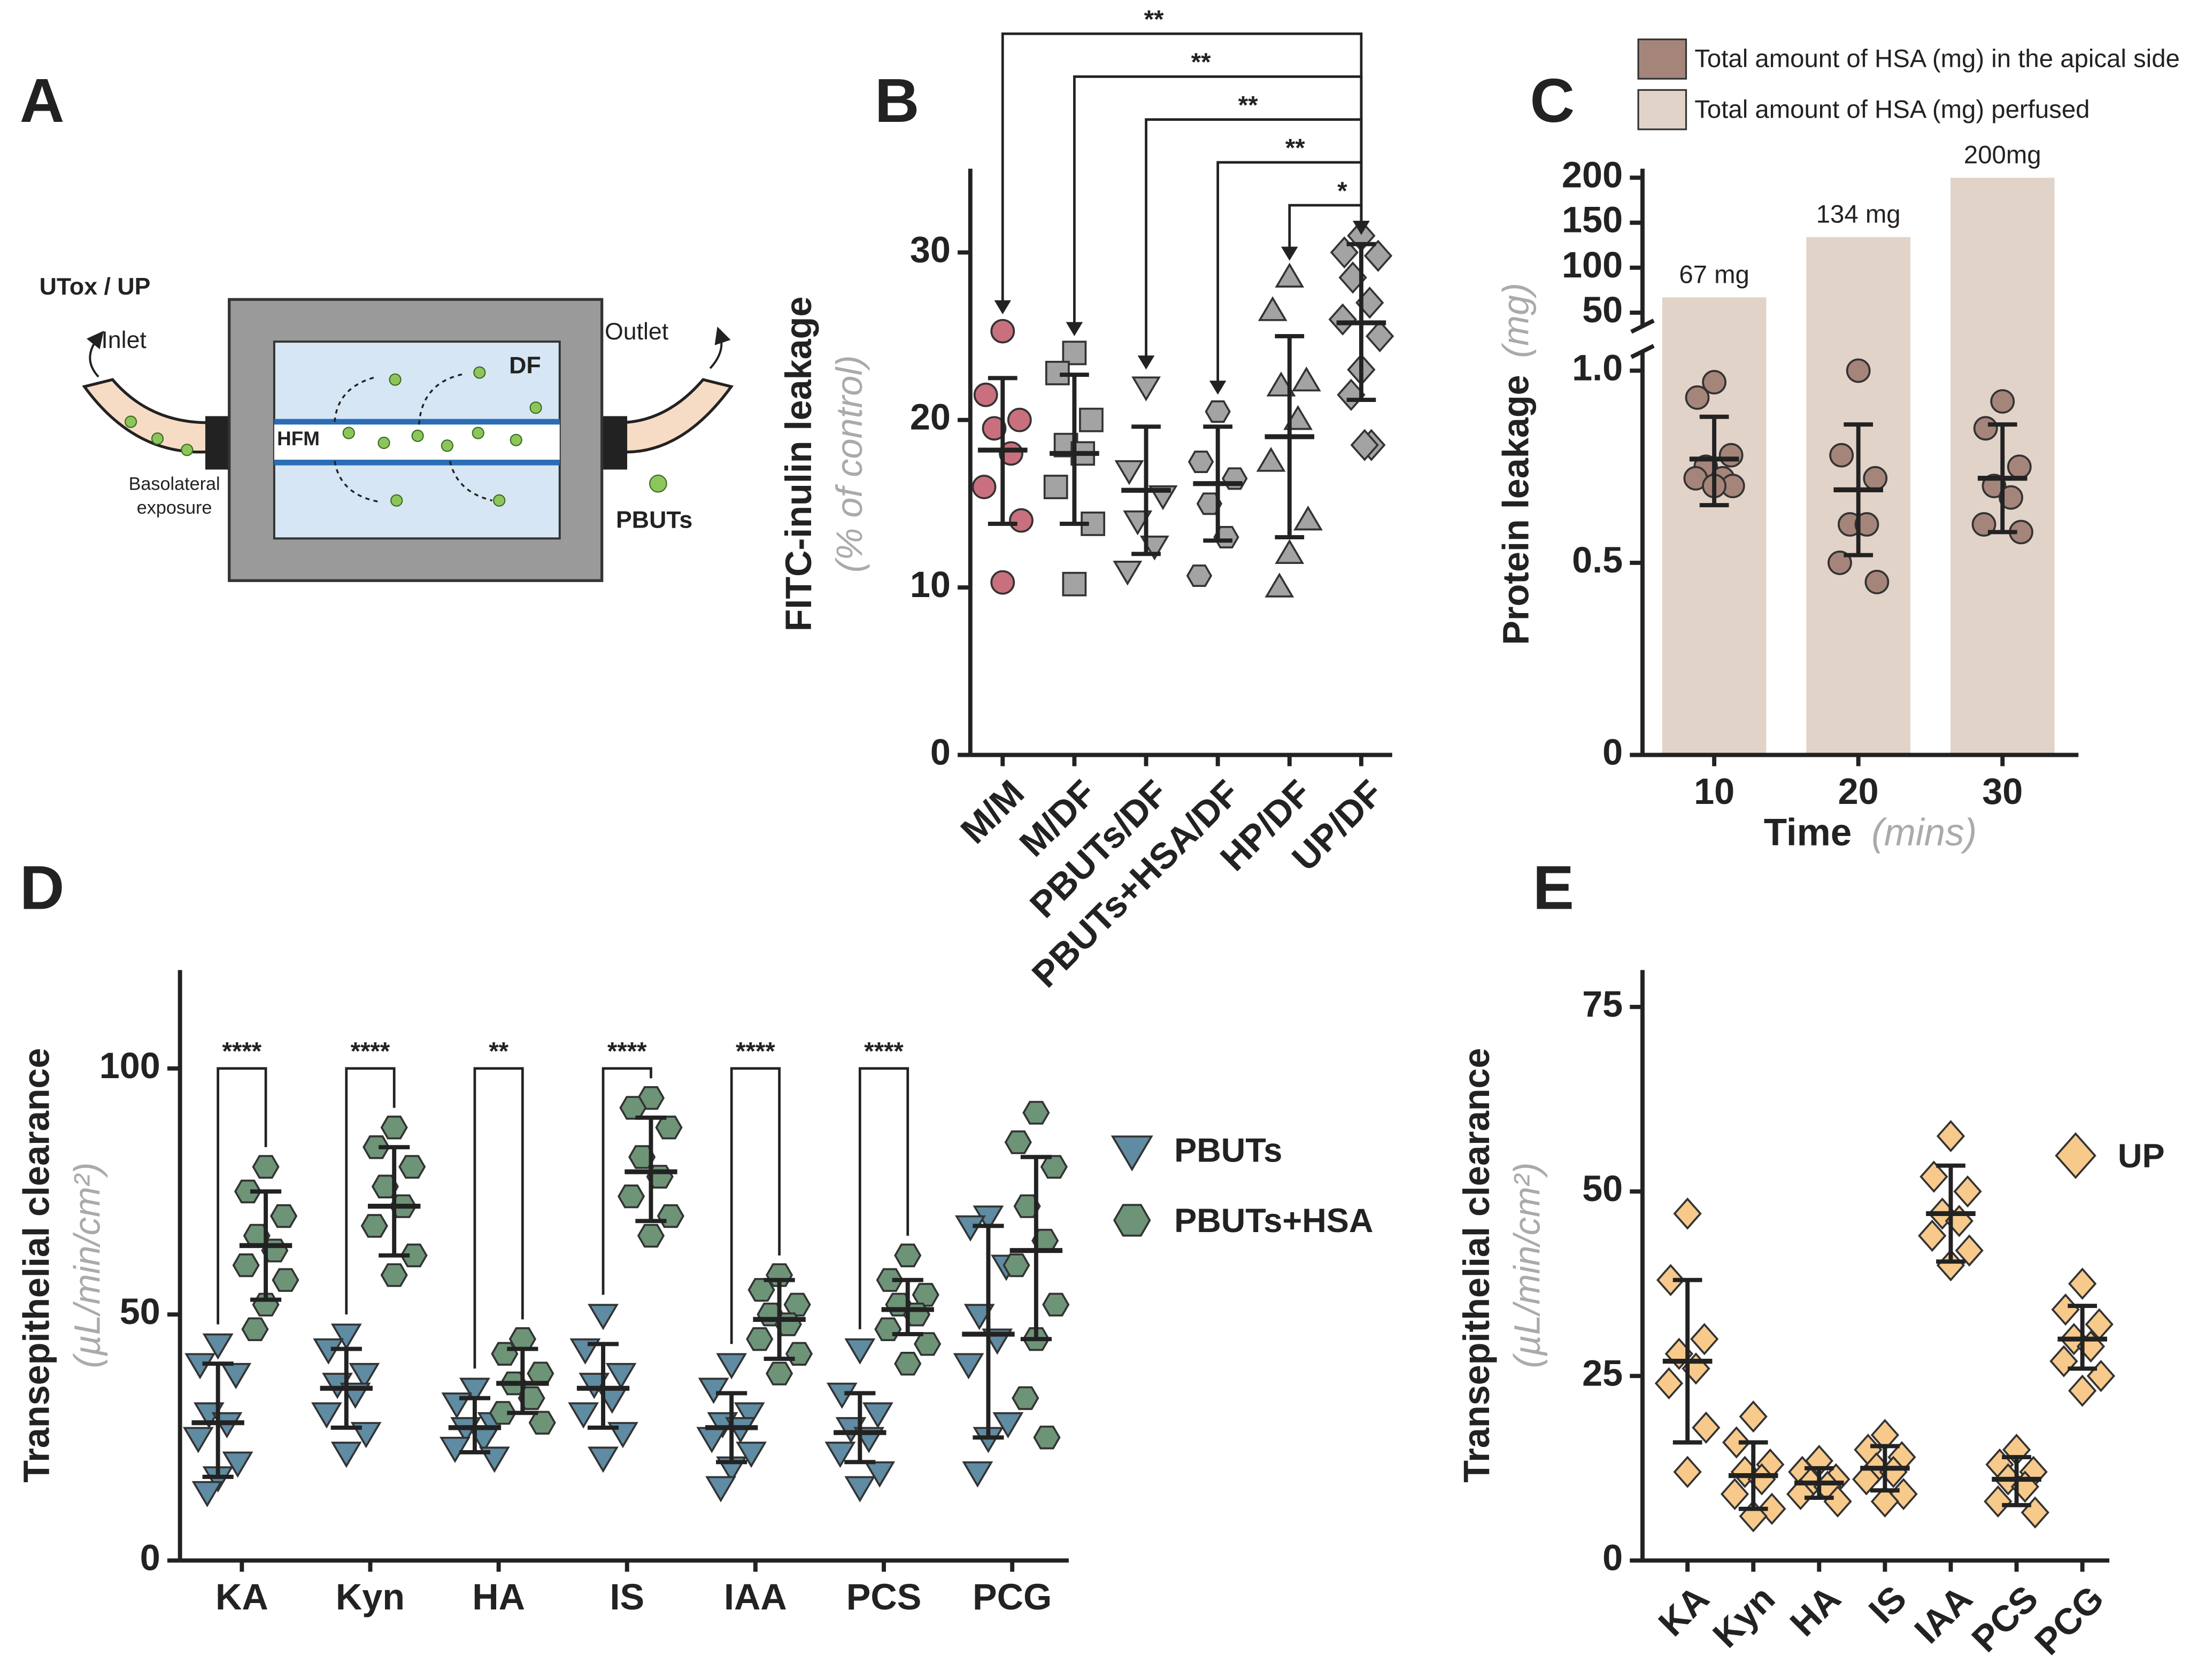 The image size is (2205, 1680). What do you see at coordinates (1553, 101) in the screenshot?
I see `panel-label: C` at bounding box center [1553, 101].